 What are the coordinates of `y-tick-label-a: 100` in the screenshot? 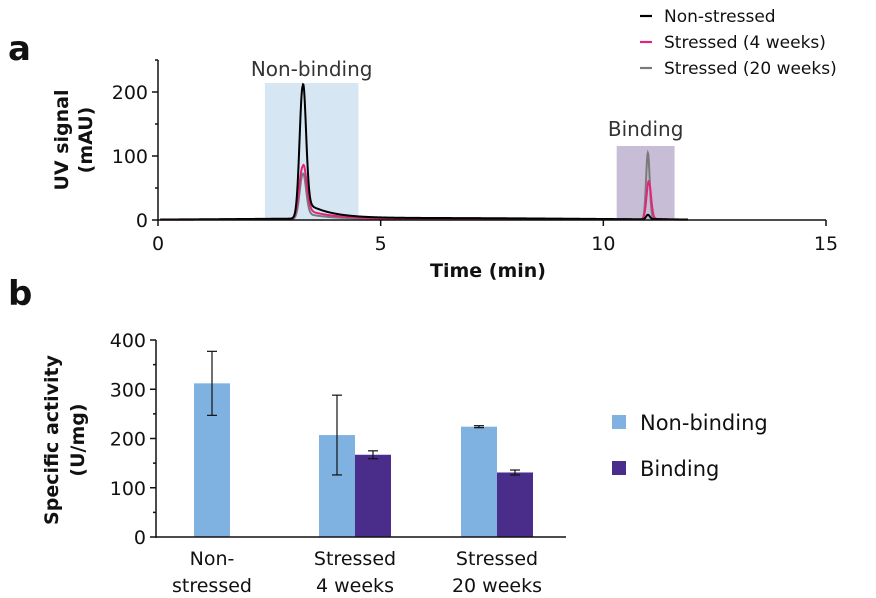 It's located at (130, 157).